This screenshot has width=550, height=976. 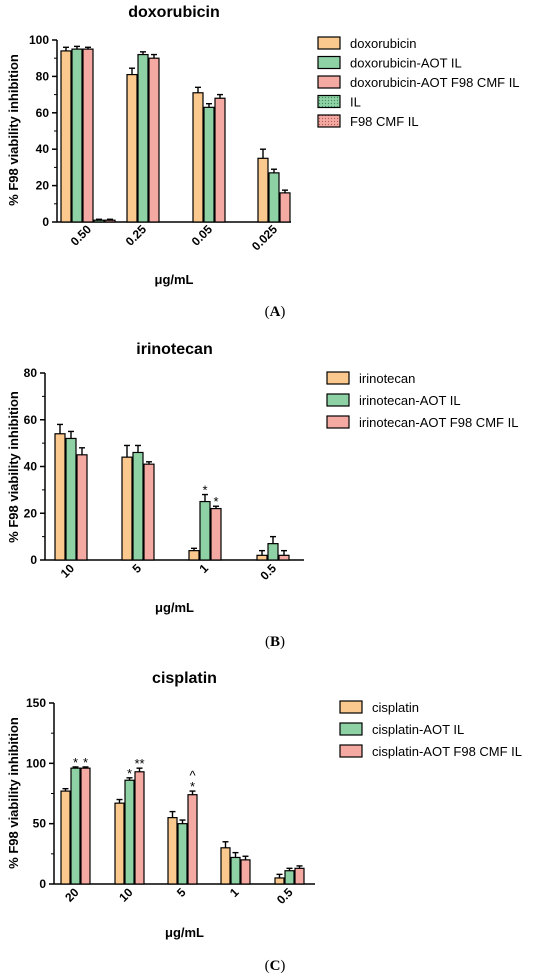 I want to click on significance-mark: ^, so click(x=192, y=775).